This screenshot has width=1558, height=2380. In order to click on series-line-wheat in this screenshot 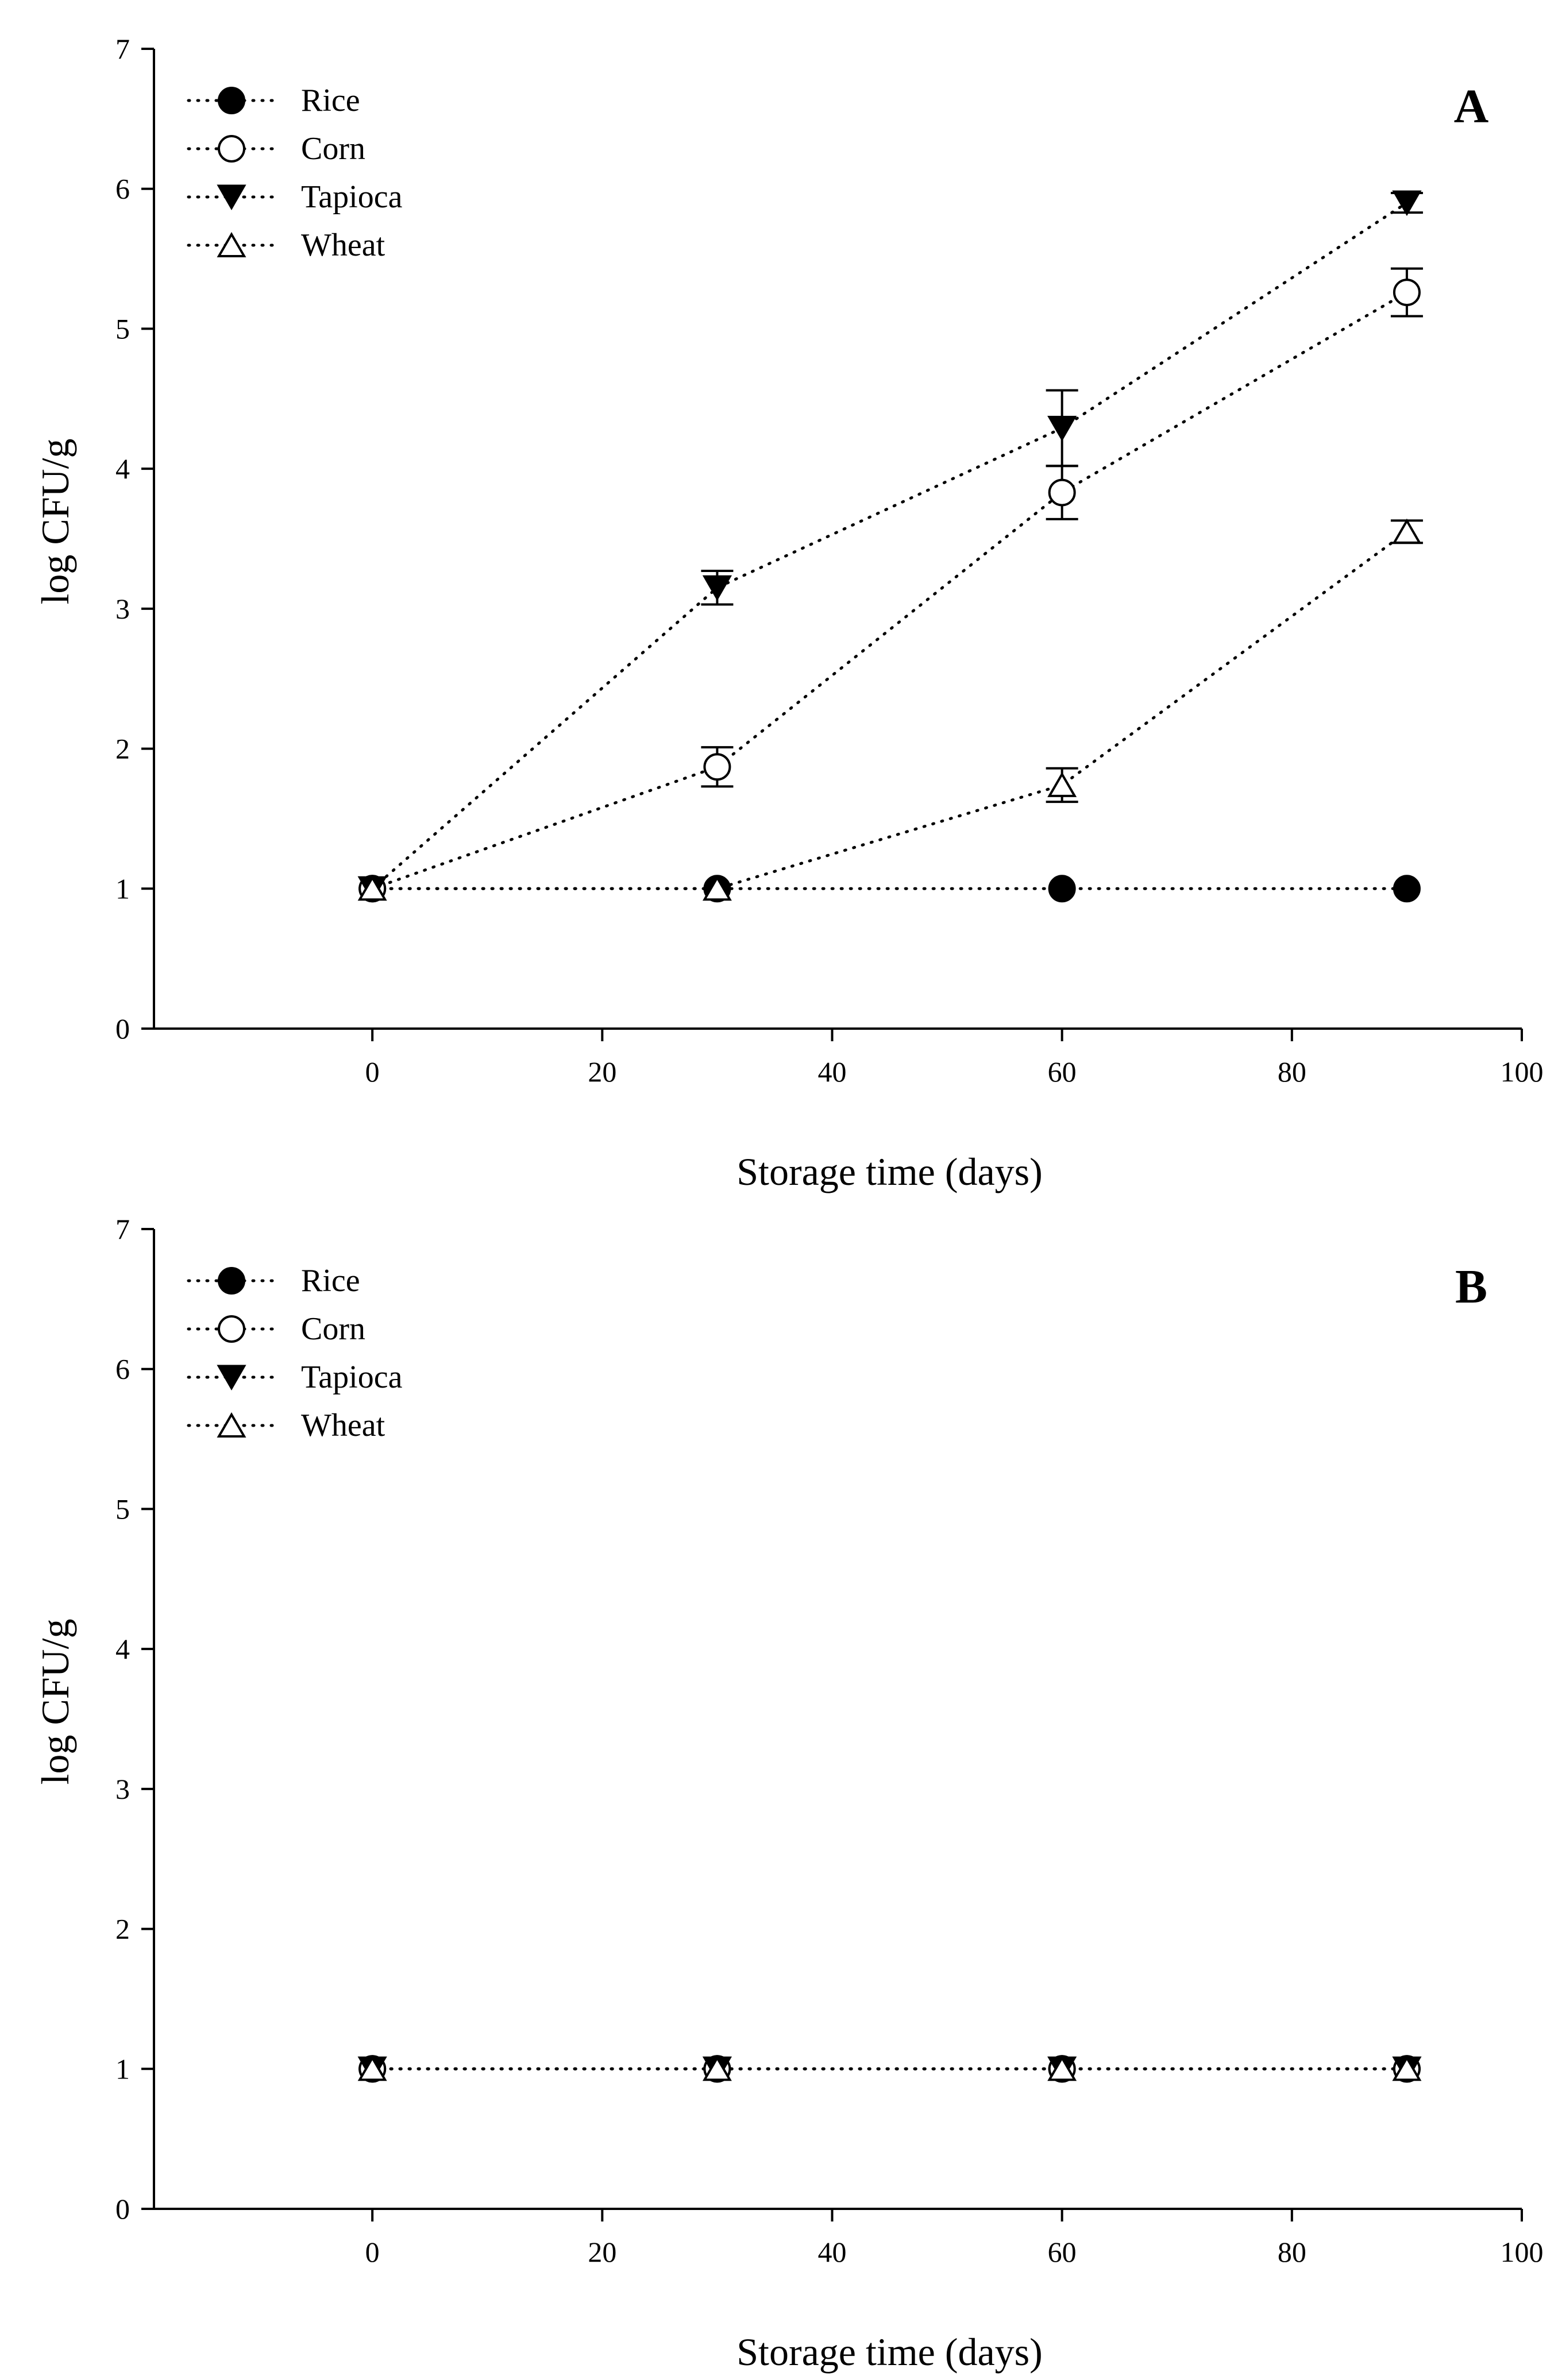, I will do `click(890, 710)`.